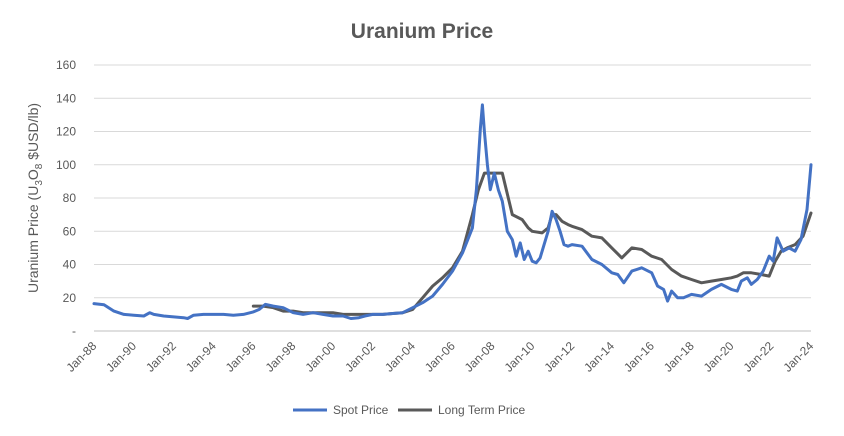  Describe the element at coordinates (639, 357) in the screenshot. I see `x-tick-label: Jan-16` at that location.